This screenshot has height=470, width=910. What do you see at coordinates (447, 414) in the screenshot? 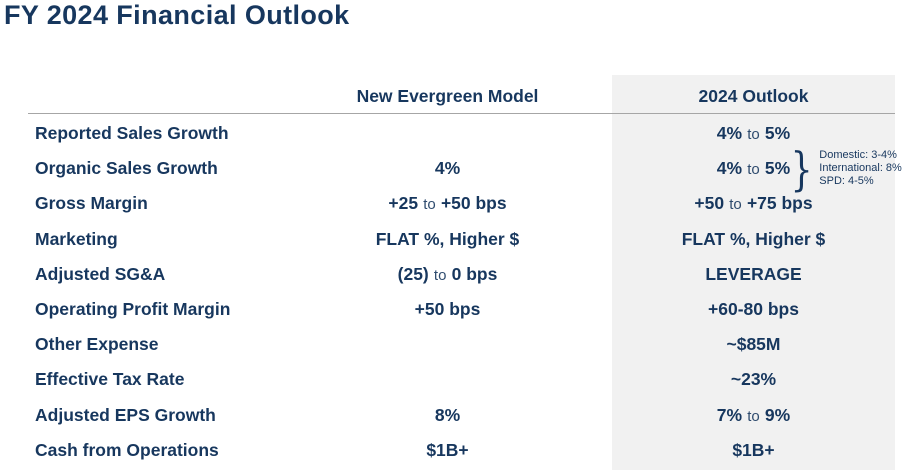
I see `evergreen-value: 8%` at bounding box center [447, 414].